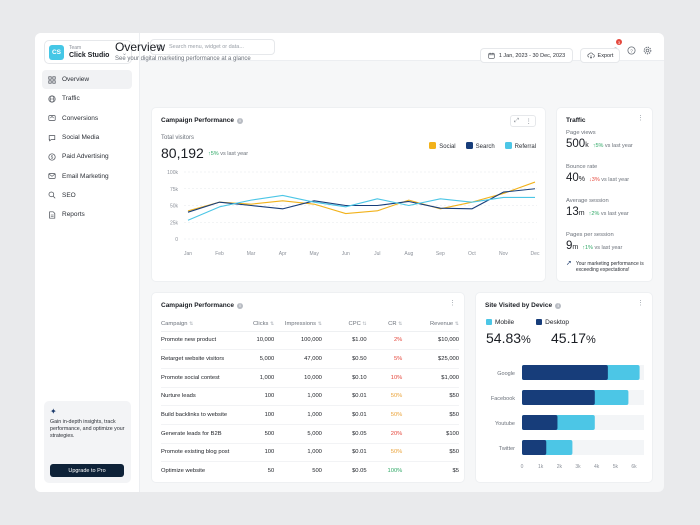 This screenshot has width=700, height=525. Describe the element at coordinates (182, 153) in the screenshot. I see `total-visitors-value: 80,192` at that location.